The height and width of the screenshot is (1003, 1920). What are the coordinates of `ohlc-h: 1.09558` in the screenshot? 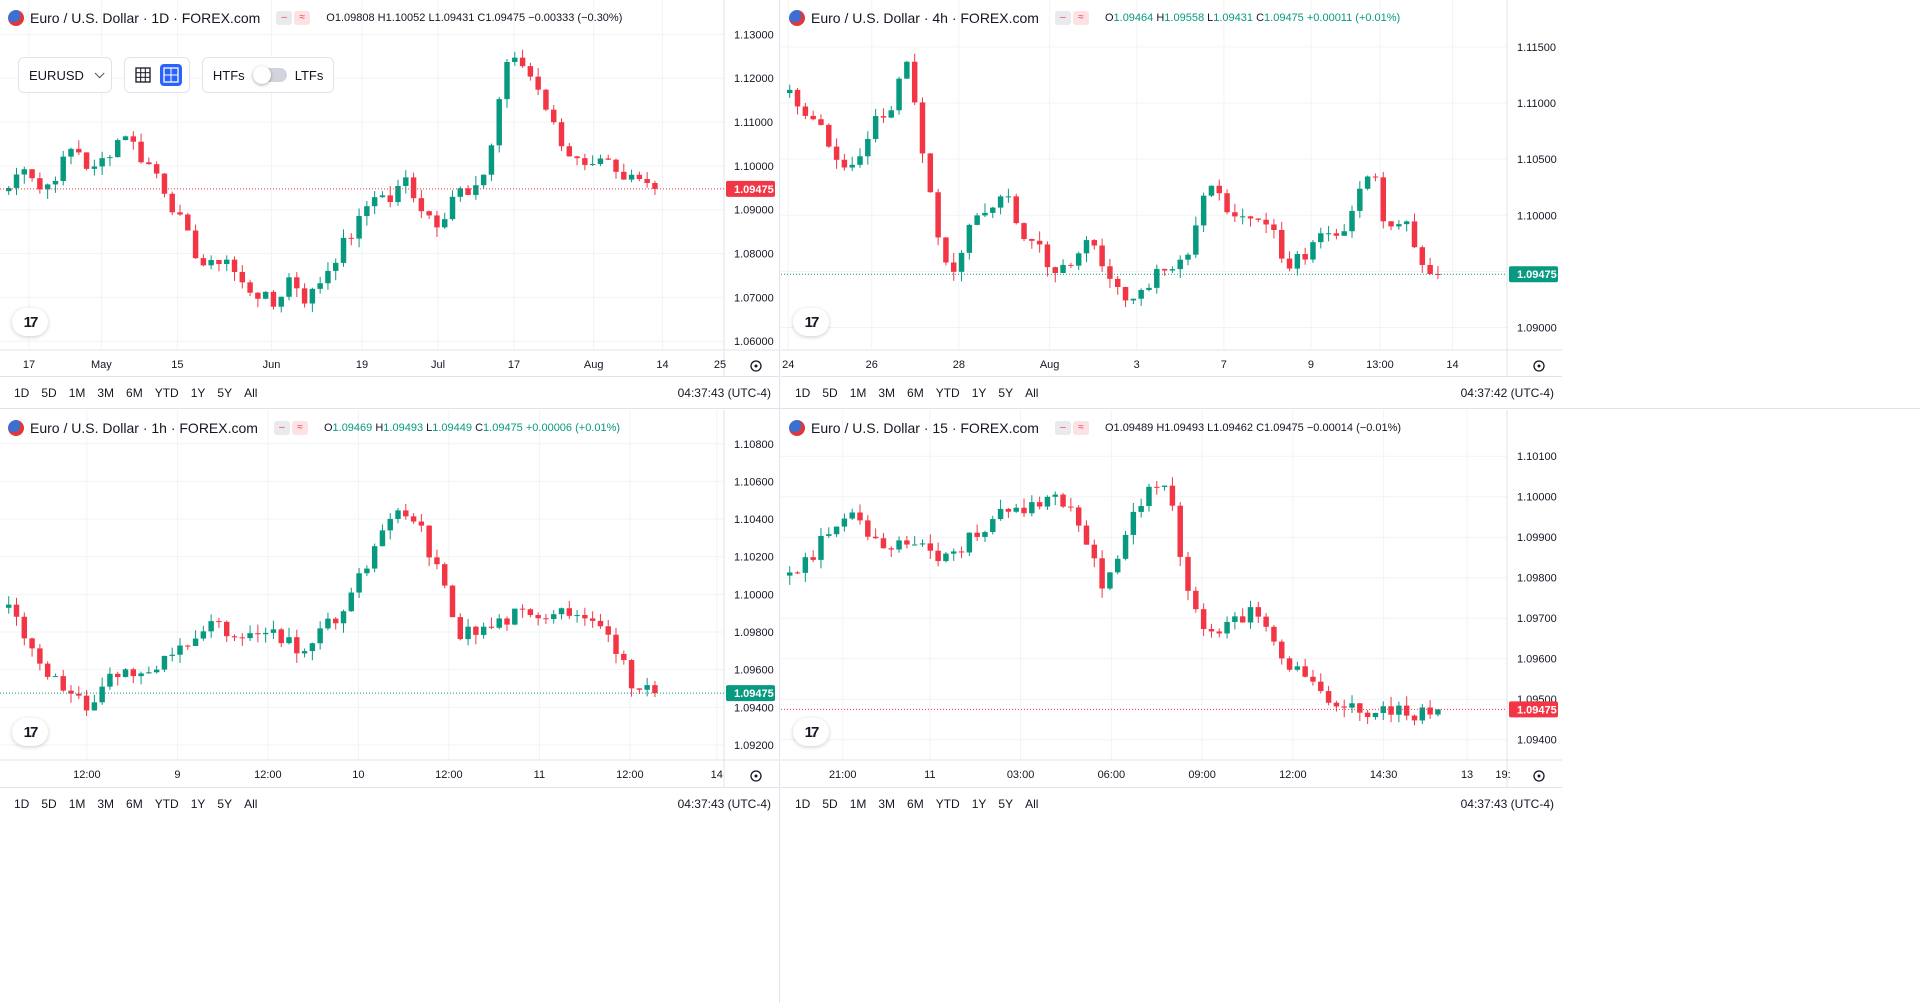 It's located at (1186, 18).